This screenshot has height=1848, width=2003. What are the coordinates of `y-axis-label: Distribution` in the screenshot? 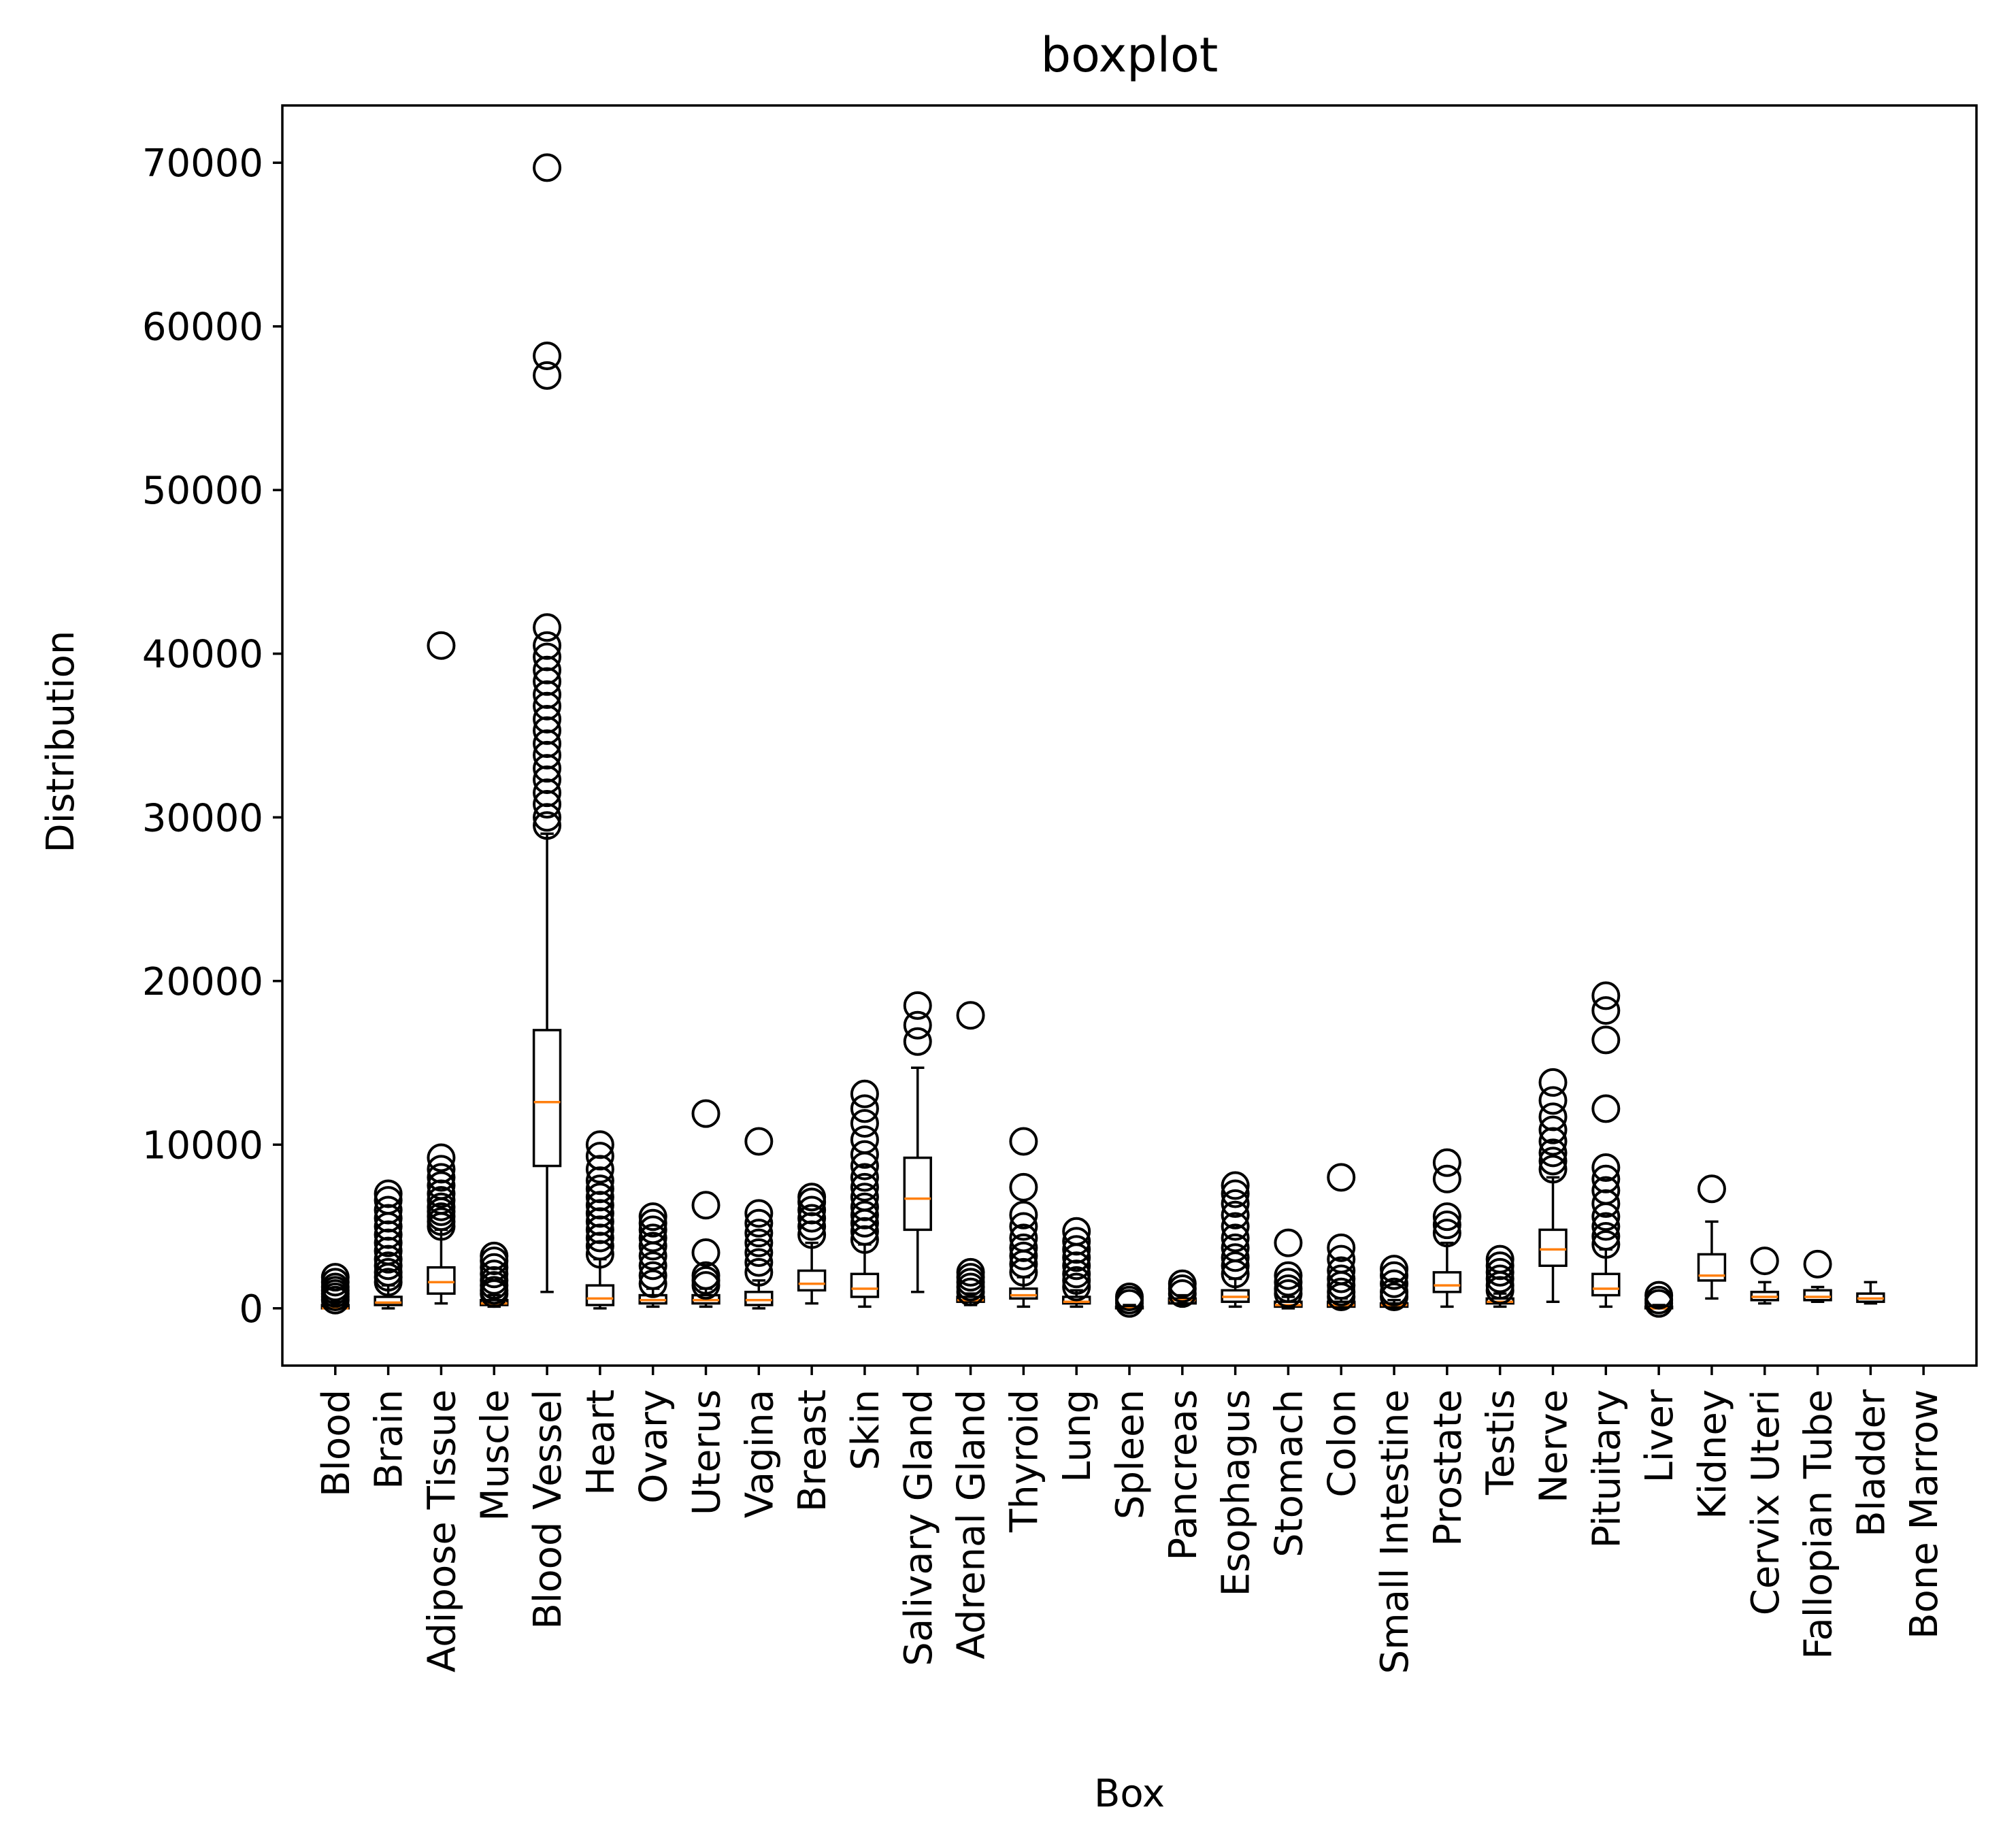 It's located at (61, 742).